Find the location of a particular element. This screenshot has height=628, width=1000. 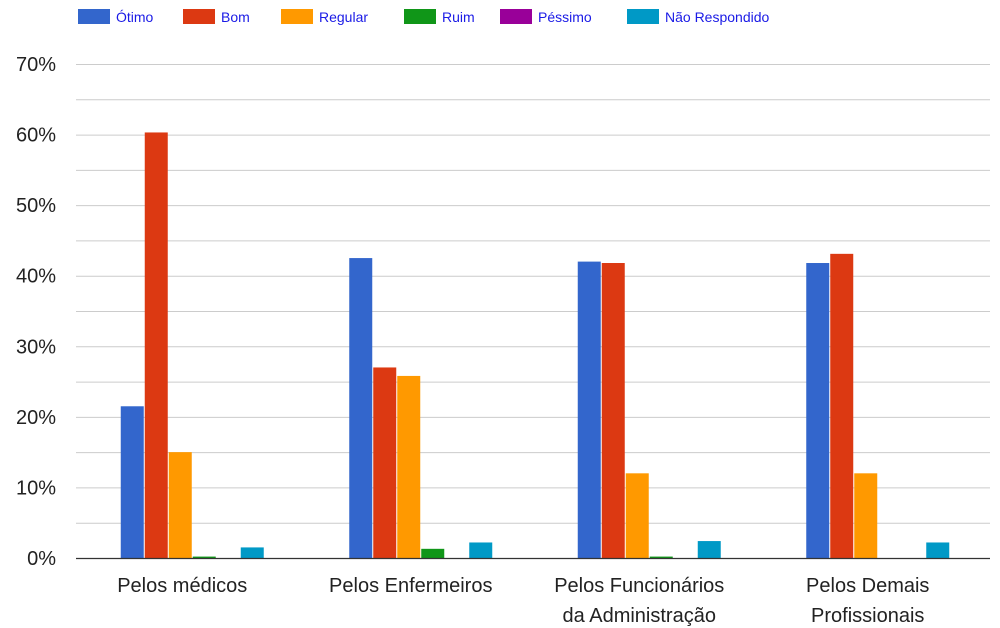

y-tick-label: 20% is located at coordinates (36, 418).